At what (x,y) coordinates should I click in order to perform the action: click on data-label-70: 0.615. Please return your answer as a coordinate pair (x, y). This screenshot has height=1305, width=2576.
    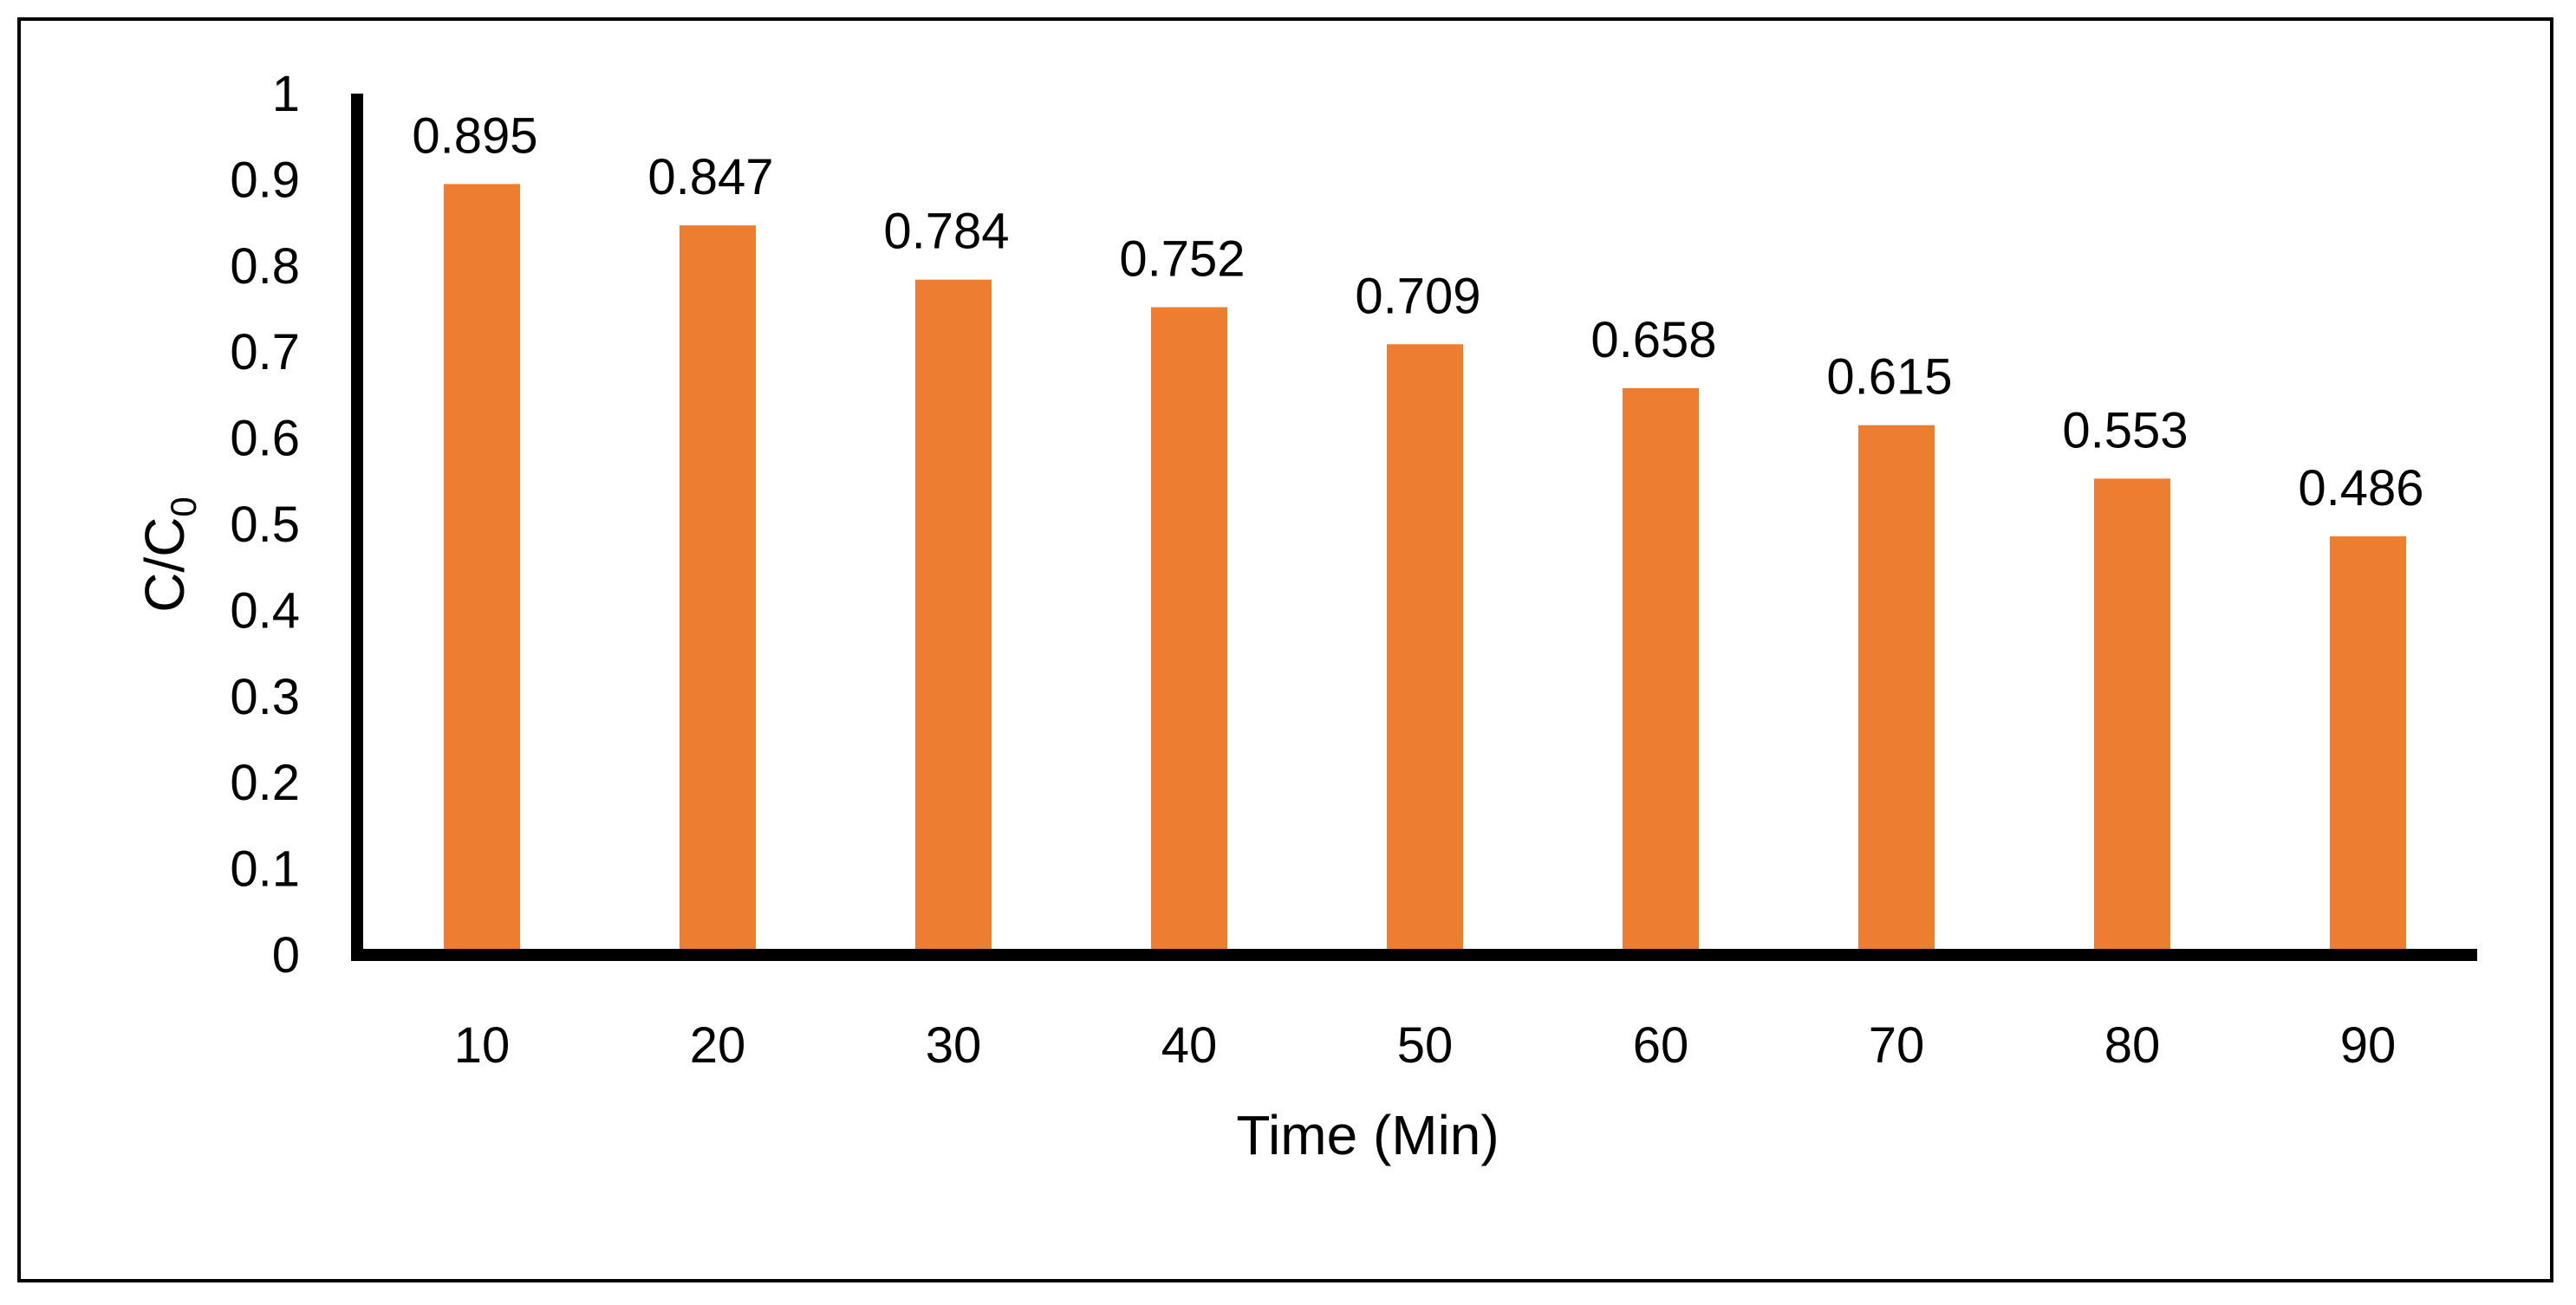
    Looking at the image, I should click on (1889, 377).